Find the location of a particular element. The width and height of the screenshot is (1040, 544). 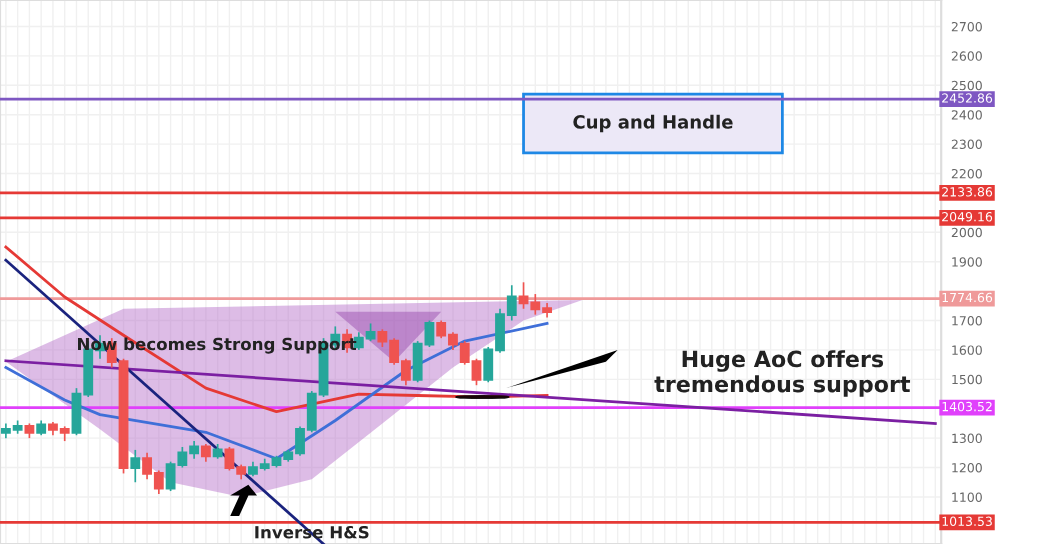

candlestick is located at coordinates (135, 466).